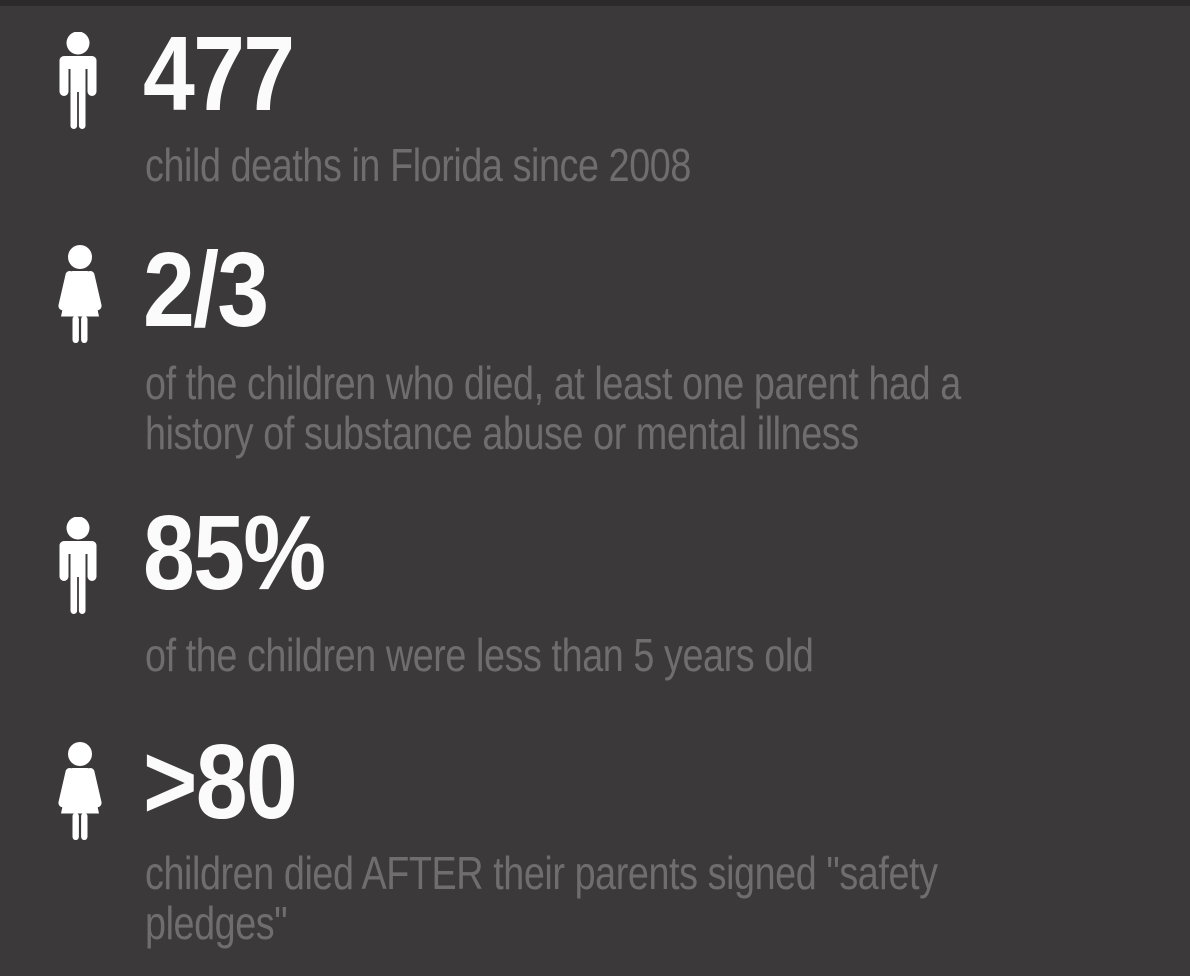 This screenshot has width=1190, height=976. I want to click on top-accent-bar, so click(595, 3).